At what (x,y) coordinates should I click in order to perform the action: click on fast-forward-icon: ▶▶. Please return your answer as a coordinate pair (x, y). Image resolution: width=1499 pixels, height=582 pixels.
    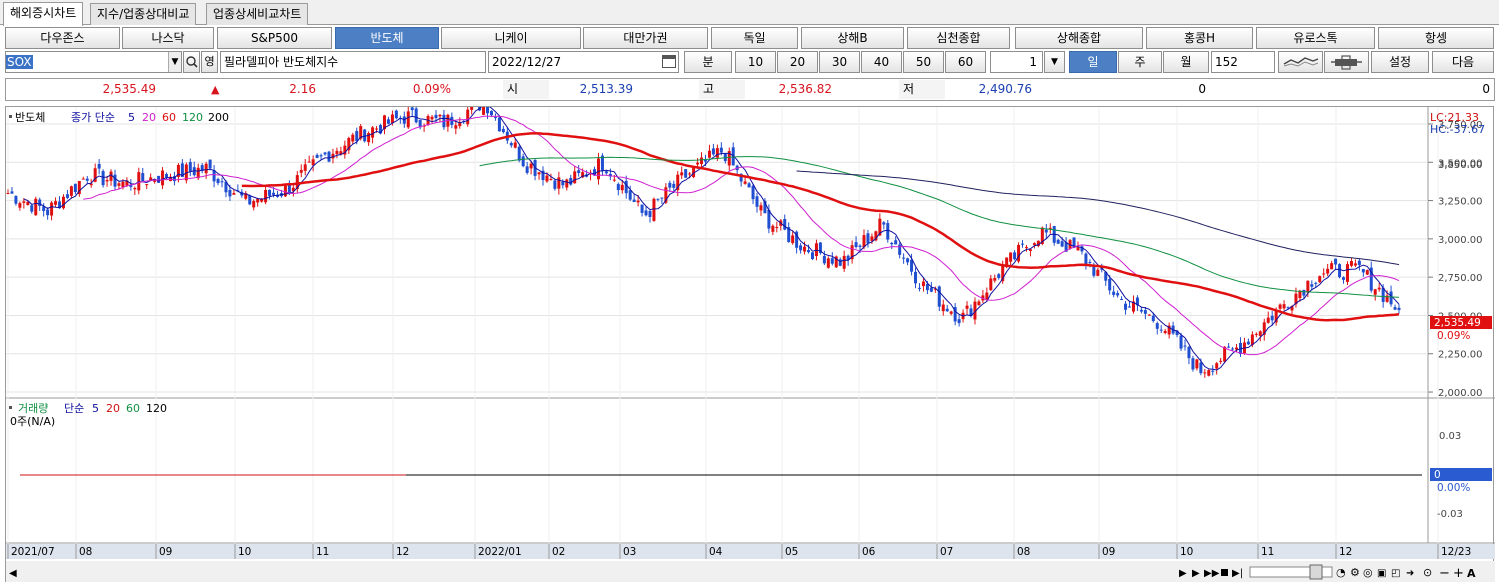
    Looking at the image, I should click on (1212, 573).